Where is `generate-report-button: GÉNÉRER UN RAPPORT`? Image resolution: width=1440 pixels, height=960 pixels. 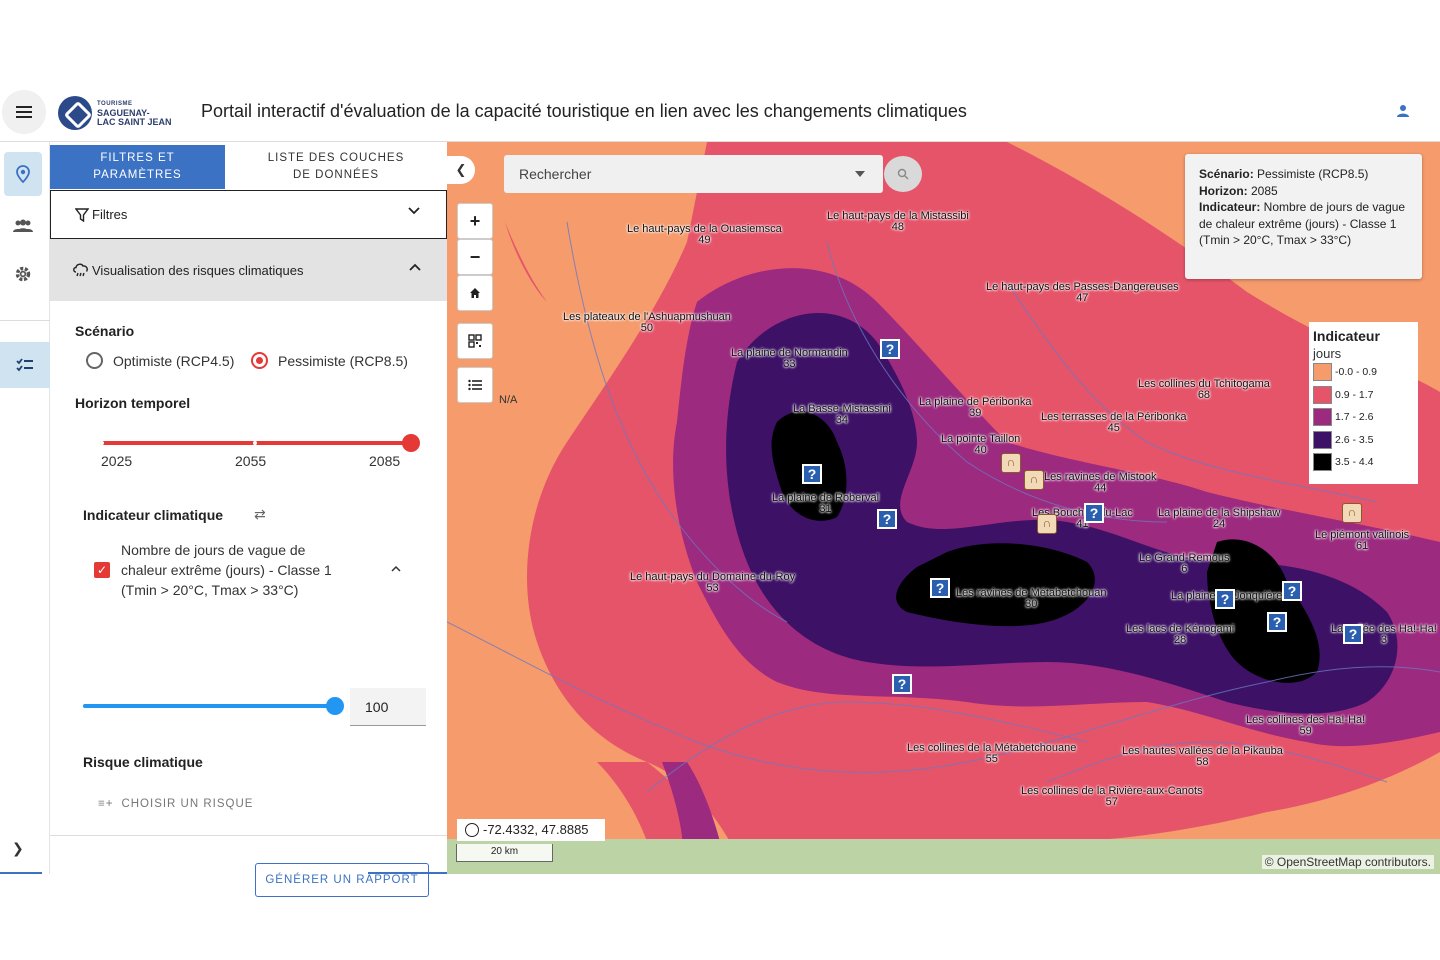
generate-report-button: GÉNÉRER UN RAPPORT is located at coordinates (342, 880).